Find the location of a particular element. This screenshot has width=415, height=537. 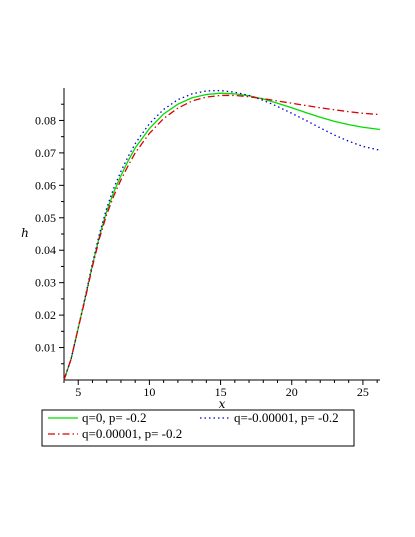

y-tick-label: 0.02 is located at coordinates (45, 315).